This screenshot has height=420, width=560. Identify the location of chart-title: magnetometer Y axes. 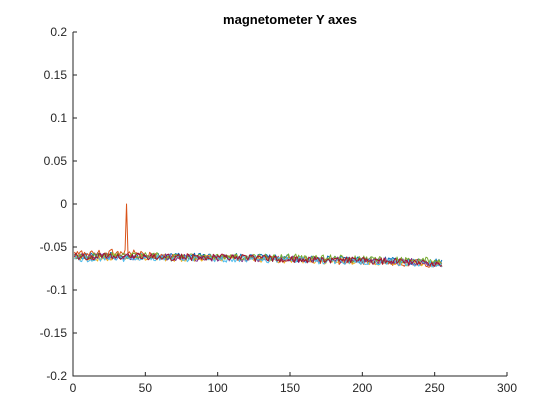
(290, 19).